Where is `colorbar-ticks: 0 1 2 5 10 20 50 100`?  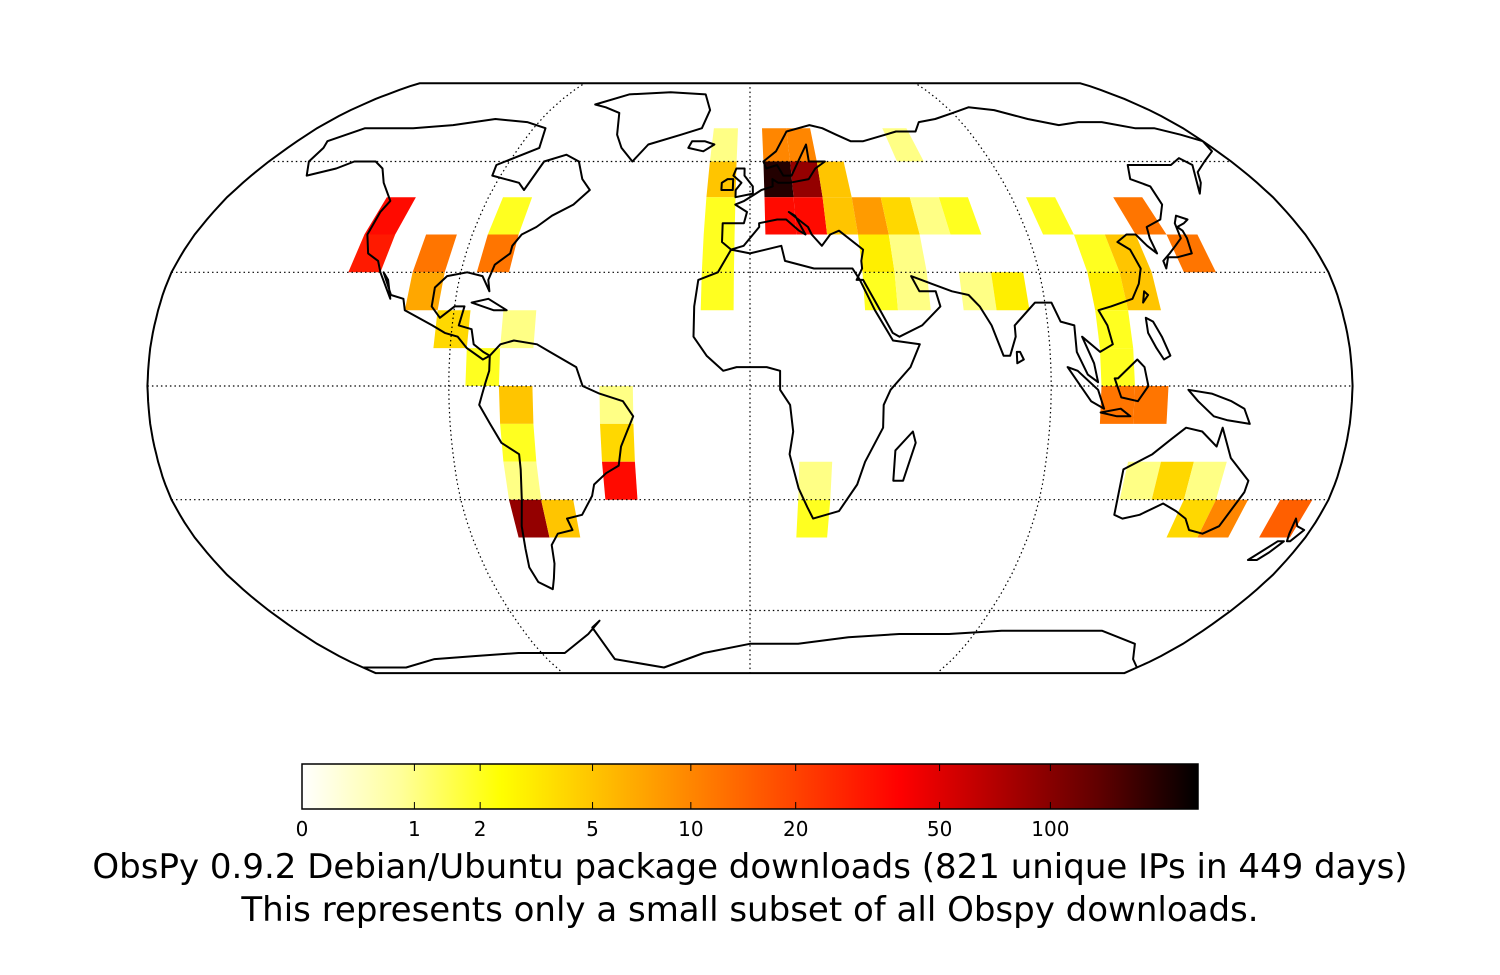
colorbar-ticks: 0 1 2 5 10 20 50 100 is located at coordinates (682, 802).